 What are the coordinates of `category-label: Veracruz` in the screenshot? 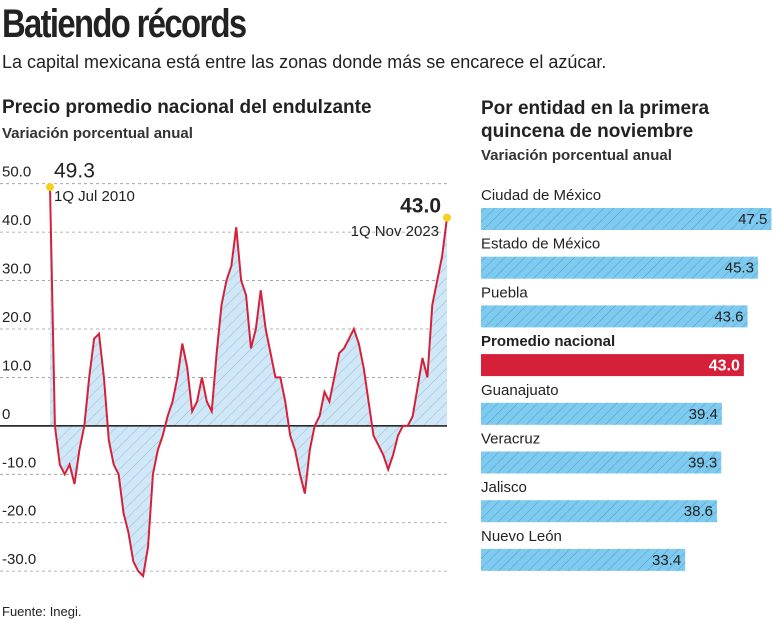 It's located at (510, 438).